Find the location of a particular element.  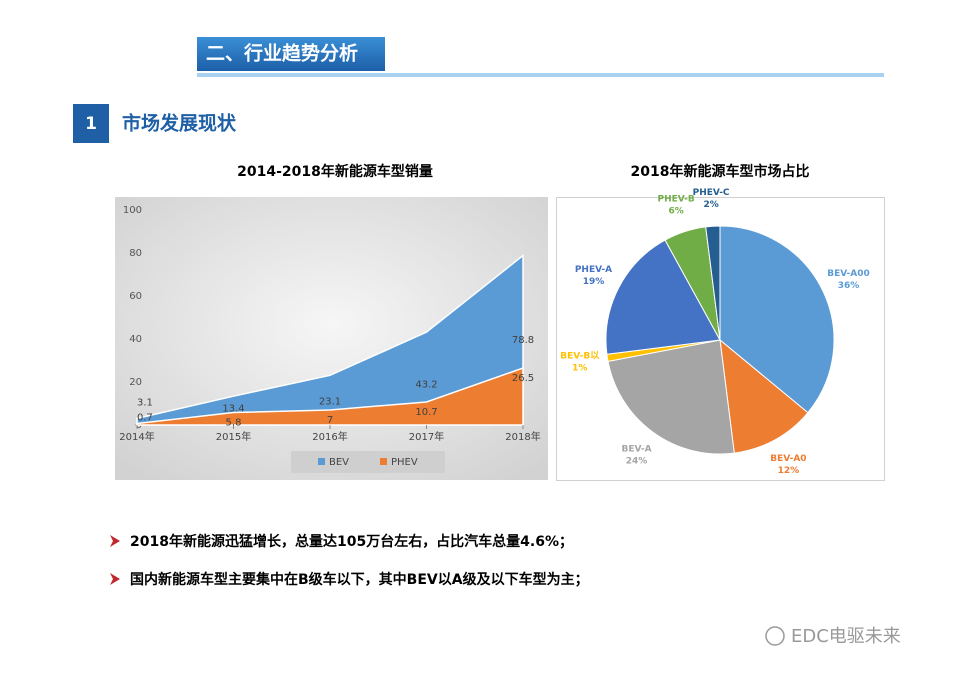

data-label: 5.8 is located at coordinates (234, 423).